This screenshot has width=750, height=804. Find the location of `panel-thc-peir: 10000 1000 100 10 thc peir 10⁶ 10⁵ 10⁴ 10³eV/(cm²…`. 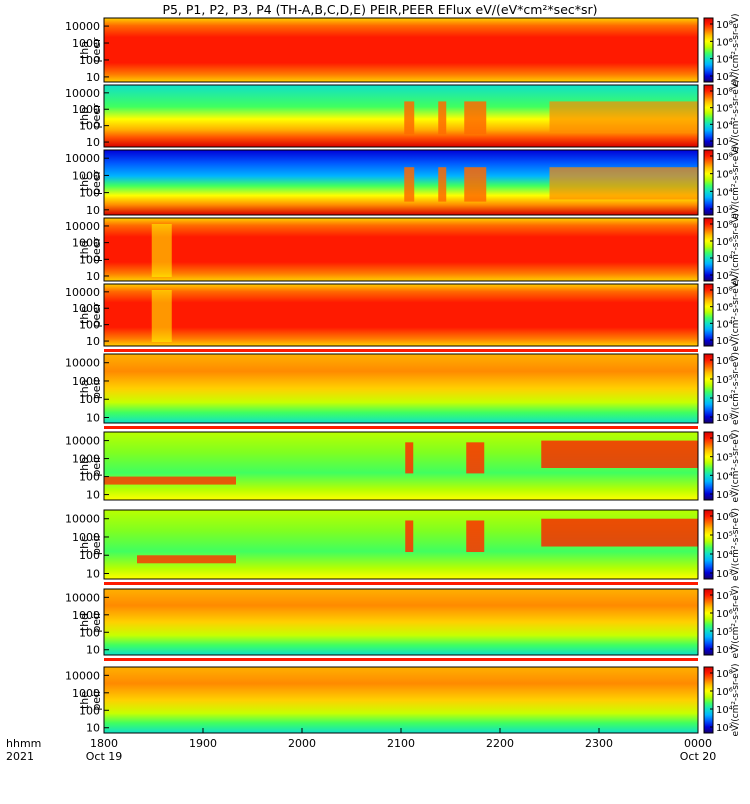

panel-thc-peir: 10000 1000 100 10 thc peir 10⁶ 10⁵ 10⁴ 10³eV/(cm²… is located at coordinates (403, 546).